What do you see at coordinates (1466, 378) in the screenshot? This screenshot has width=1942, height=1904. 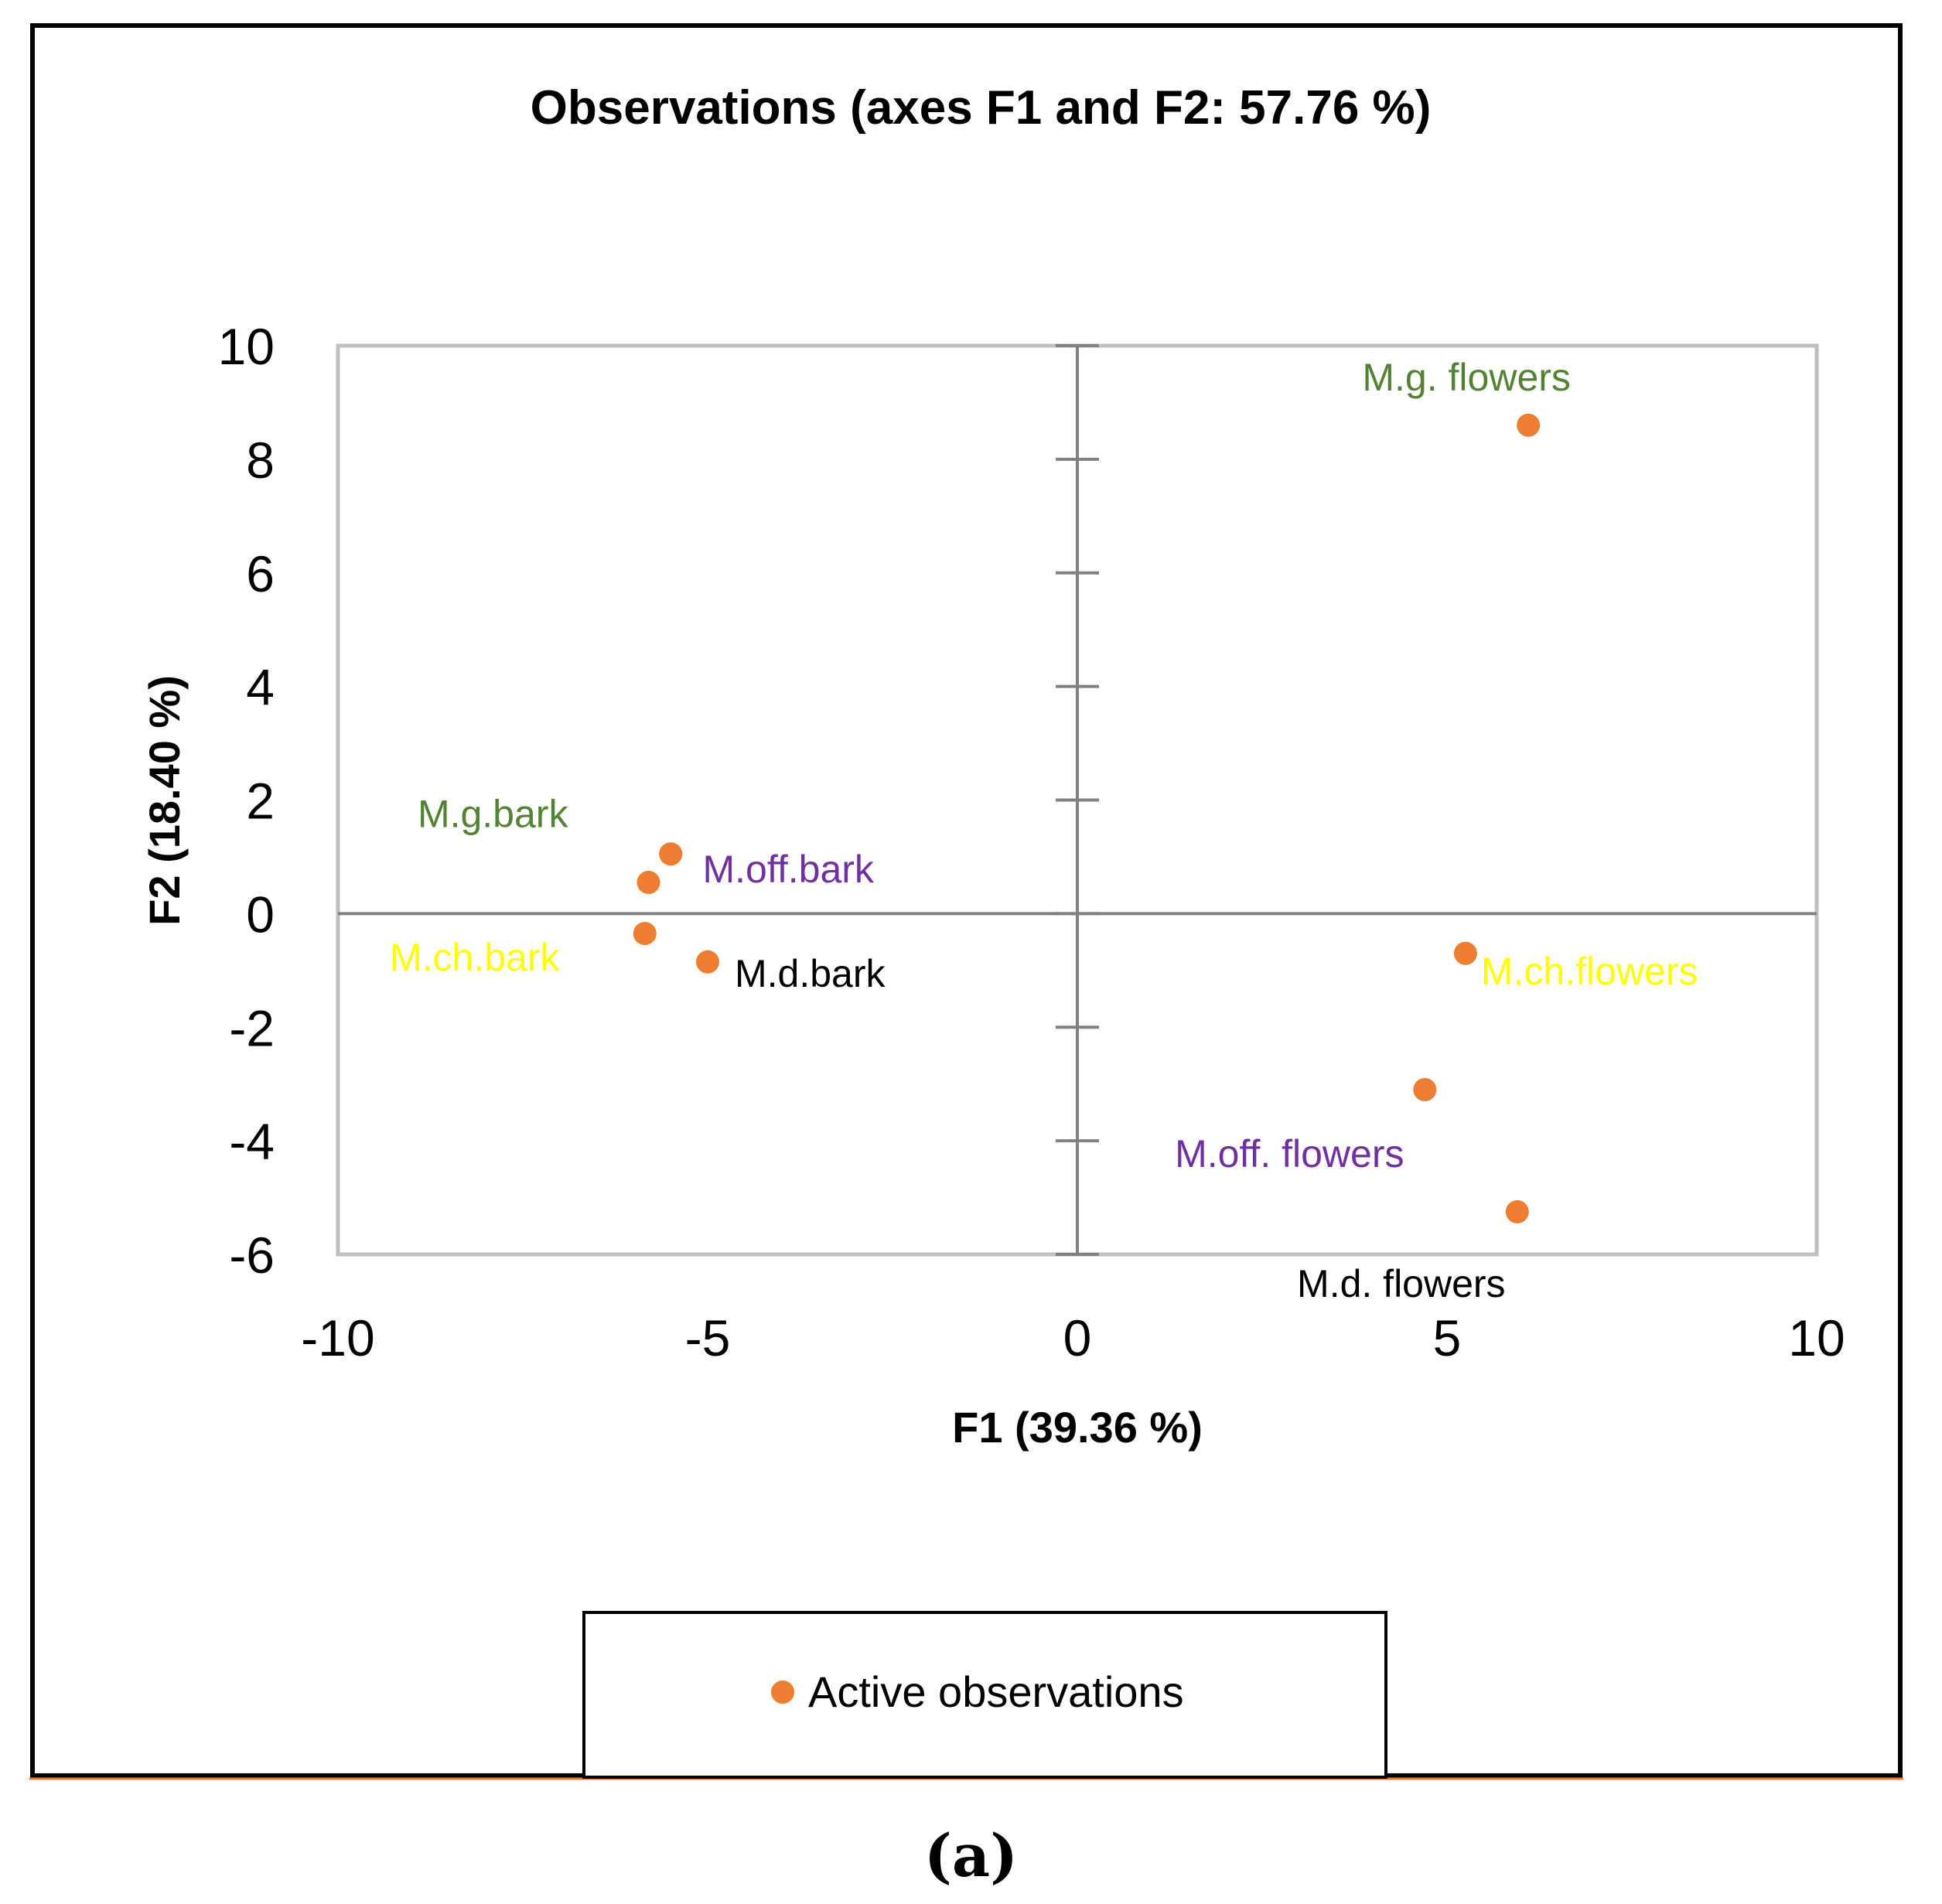 I see `point-label: M.g. flowers` at bounding box center [1466, 378].